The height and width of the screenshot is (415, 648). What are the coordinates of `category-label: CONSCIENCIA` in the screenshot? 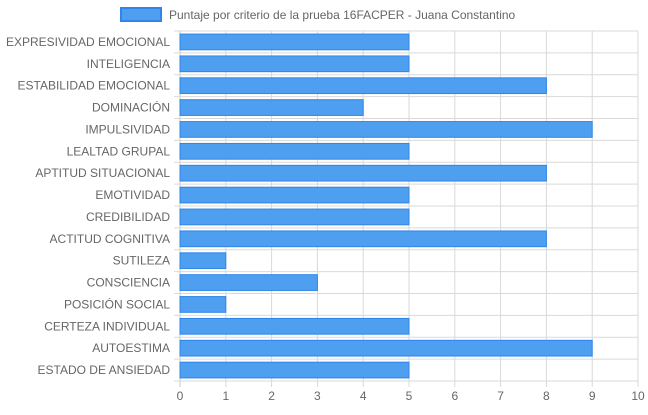 It's located at (128, 283).